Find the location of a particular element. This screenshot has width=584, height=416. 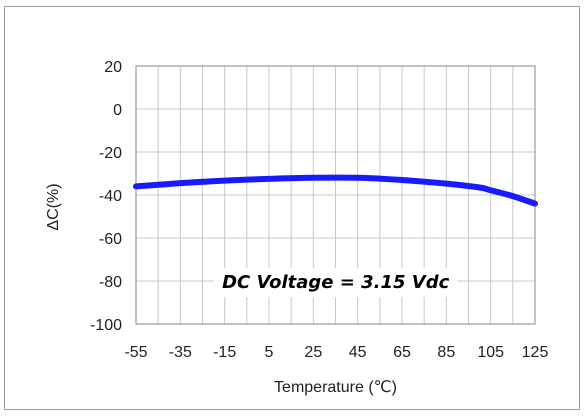

x-axis-title: Temperature (℃) is located at coordinates (335, 387).